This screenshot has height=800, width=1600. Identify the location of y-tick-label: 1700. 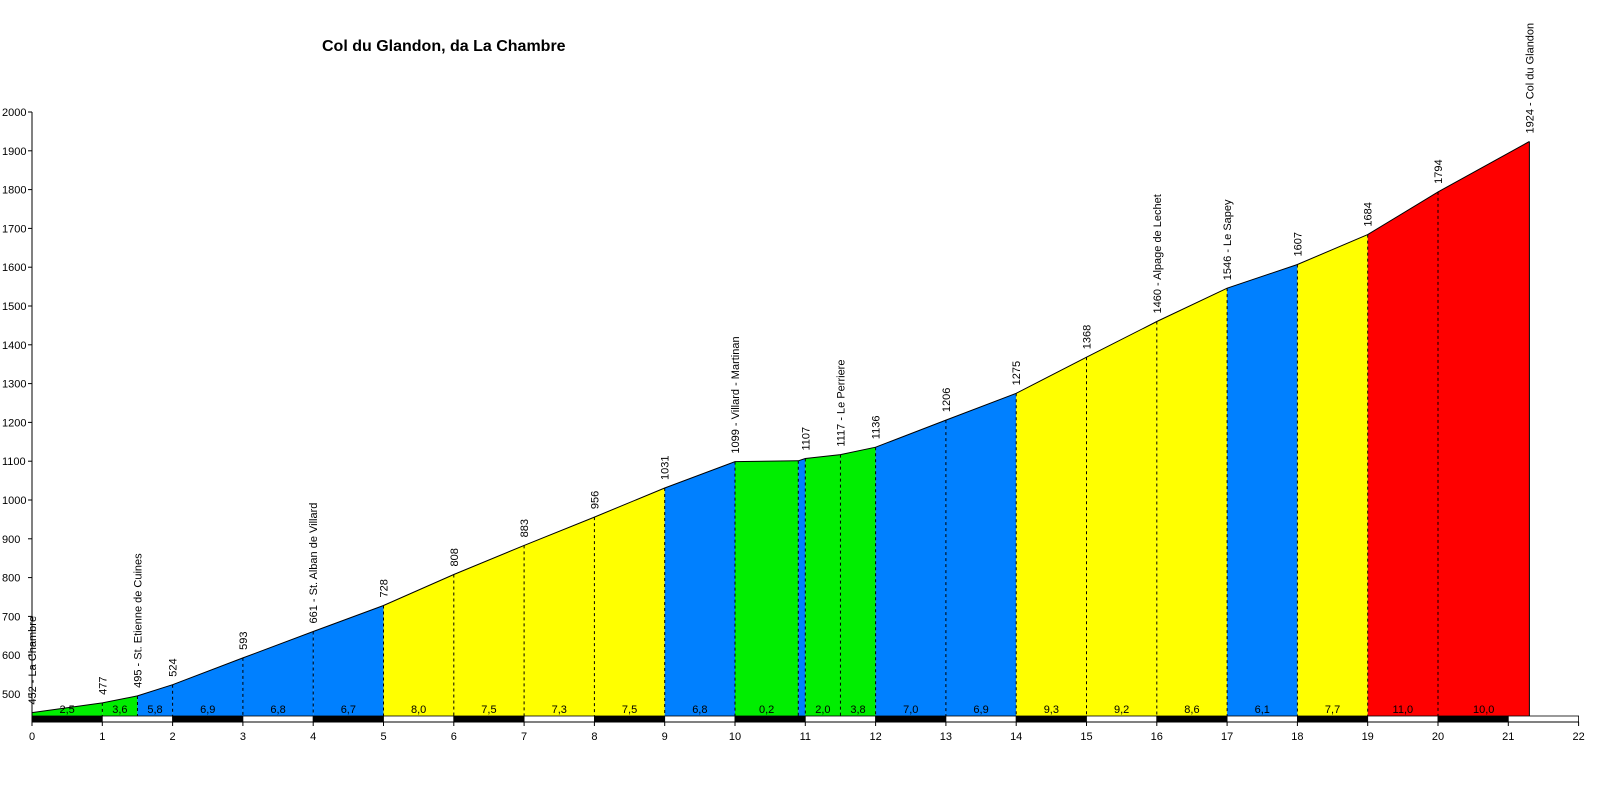
(14, 229).